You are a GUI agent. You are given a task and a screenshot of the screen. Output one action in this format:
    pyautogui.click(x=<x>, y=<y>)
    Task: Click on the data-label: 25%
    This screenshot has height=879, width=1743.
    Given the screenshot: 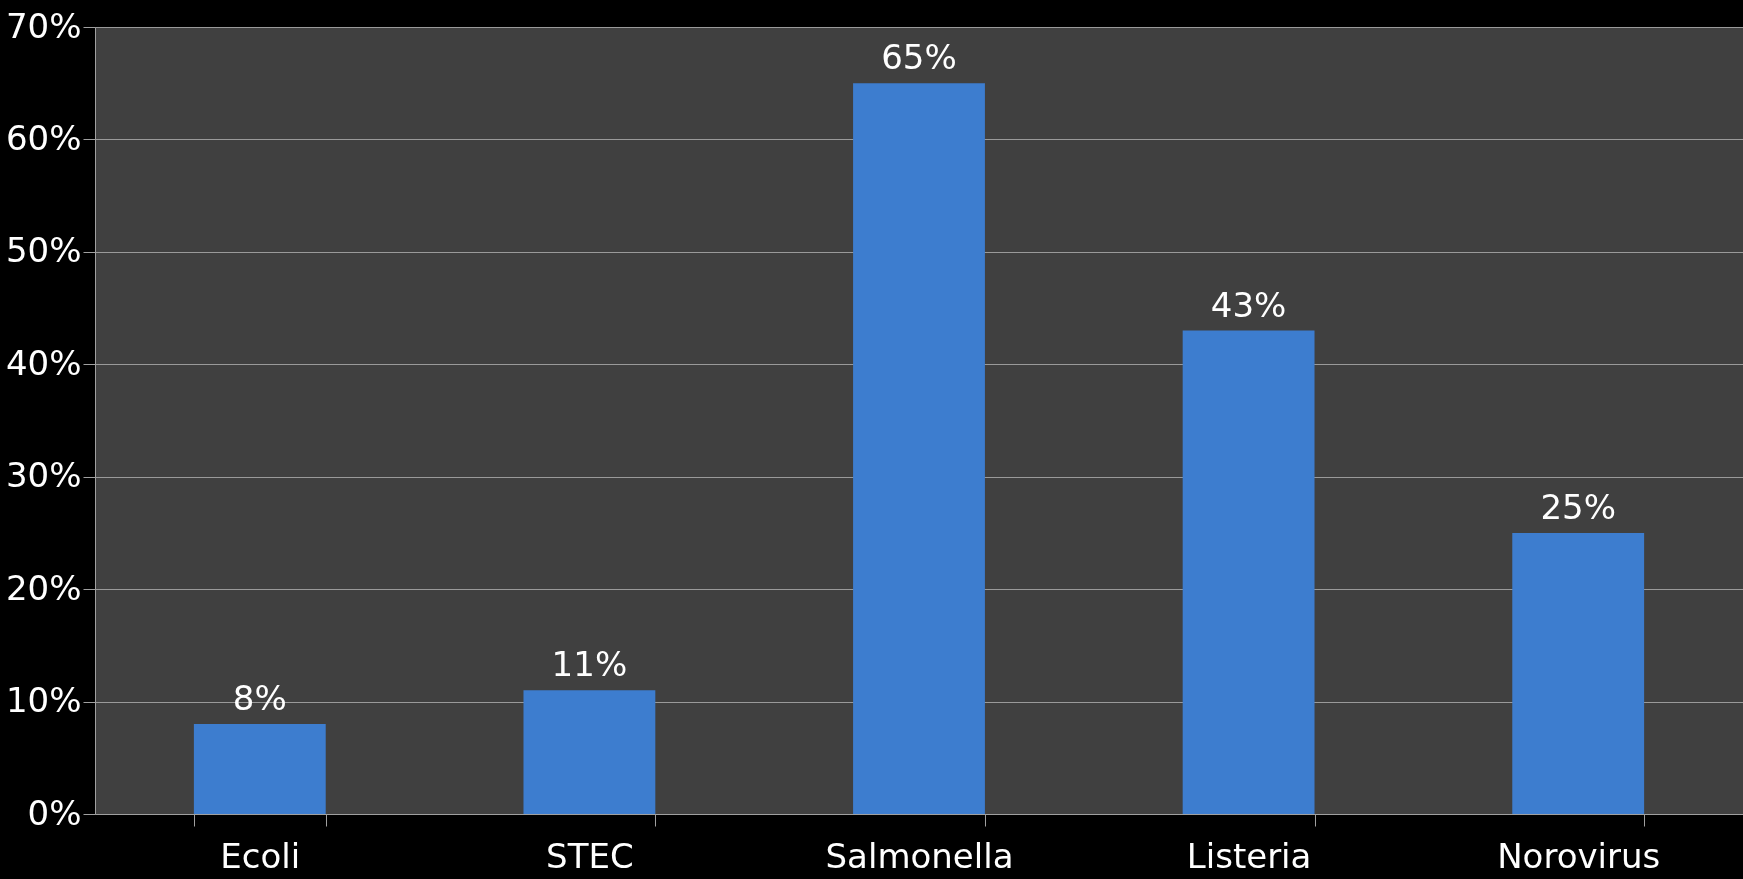 What is the action you would take?
    pyautogui.click(x=1578, y=506)
    